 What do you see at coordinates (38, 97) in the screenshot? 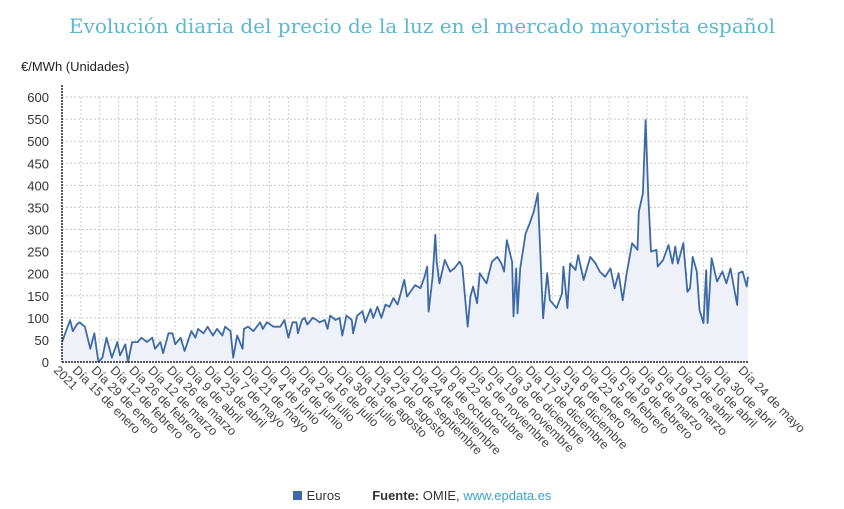
I see `y-tick-label: 600` at bounding box center [38, 97].